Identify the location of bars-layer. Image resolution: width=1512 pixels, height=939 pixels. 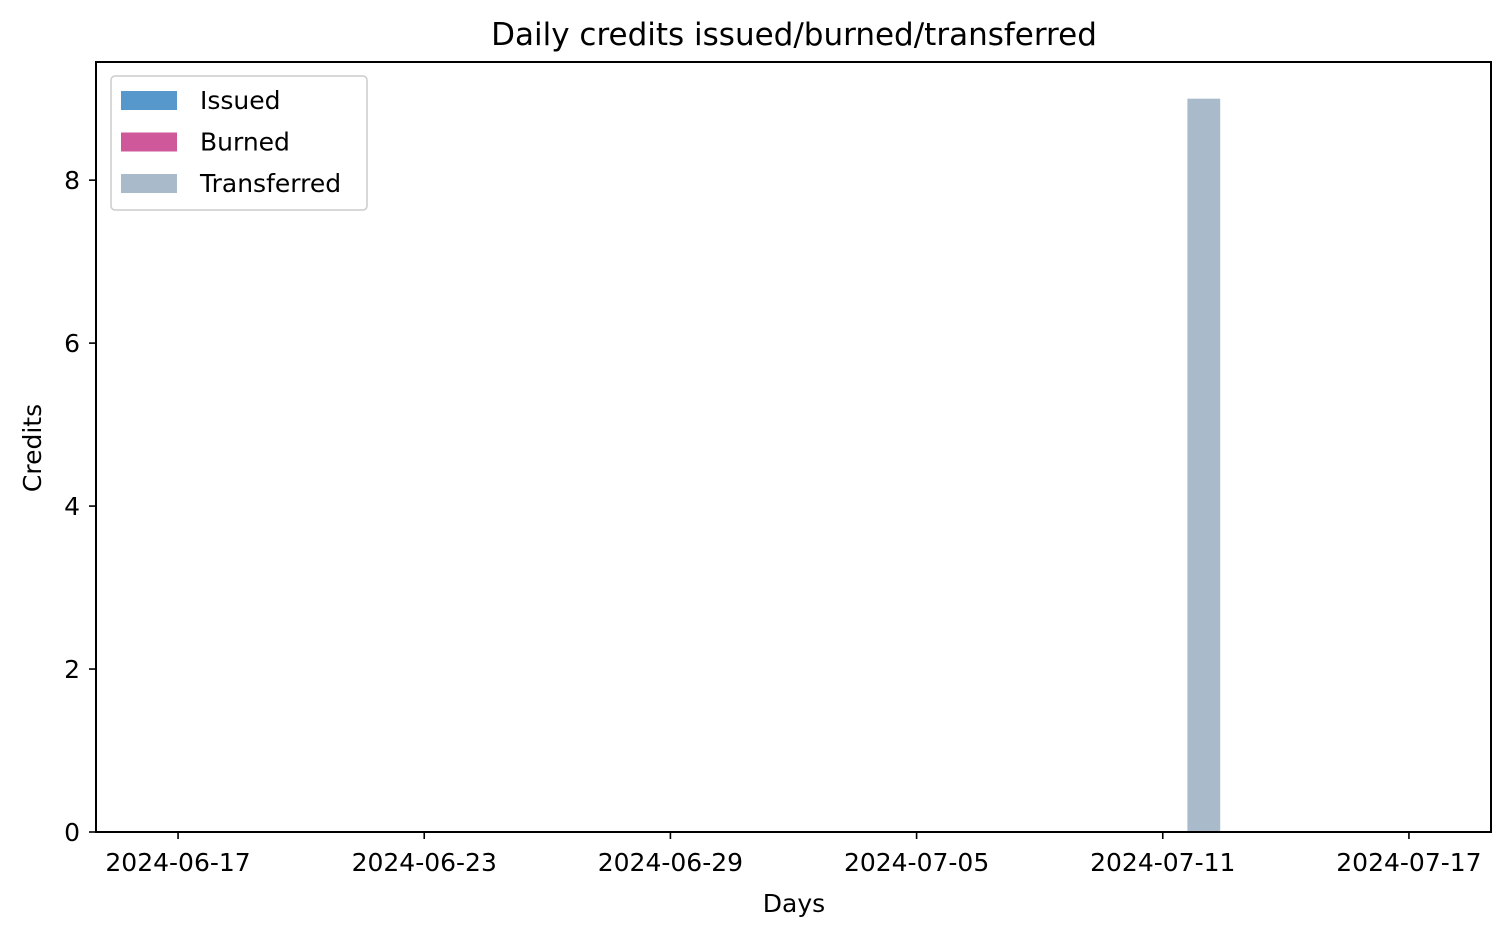
(1204, 465).